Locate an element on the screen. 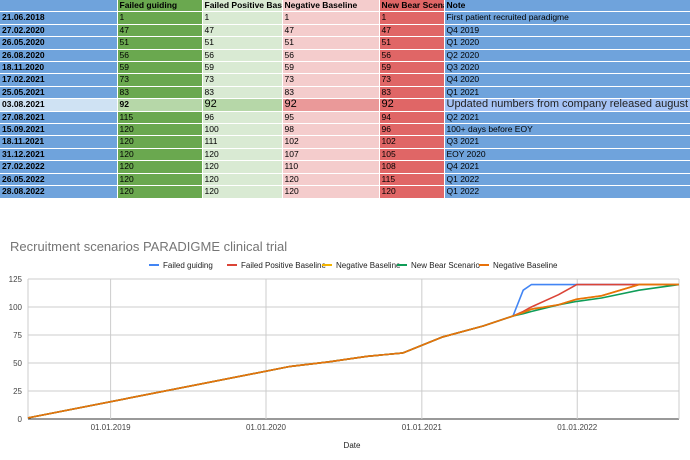 The width and height of the screenshot is (690, 460). new-bear-cell: 73 is located at coordinates (412, 80).